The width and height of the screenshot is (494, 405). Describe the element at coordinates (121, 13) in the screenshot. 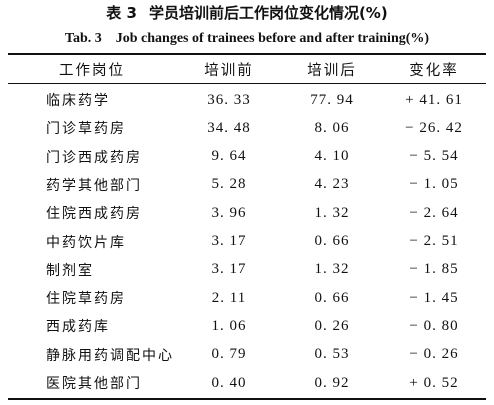

I see `table-number-cn: 表 3` at that location.